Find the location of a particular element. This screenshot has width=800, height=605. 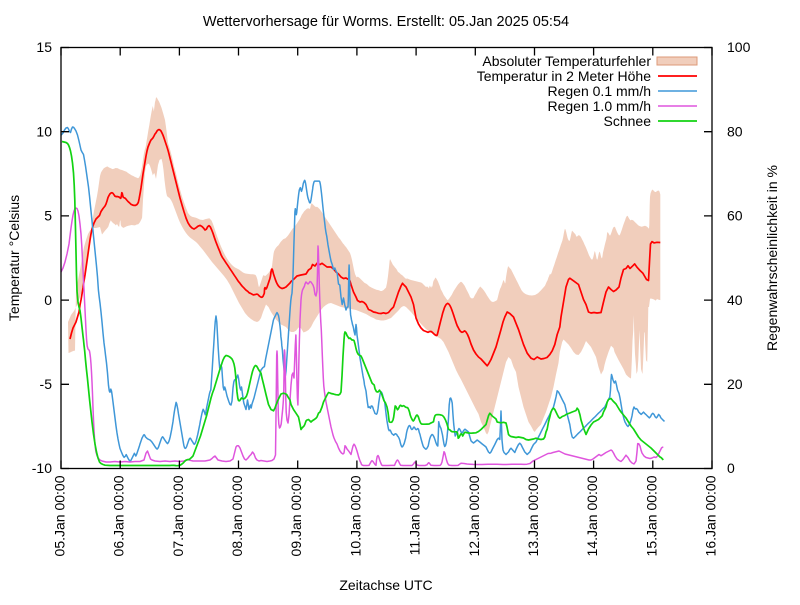

svg-text: 12.Jan 00:00 is located at coordinates (474, 515).